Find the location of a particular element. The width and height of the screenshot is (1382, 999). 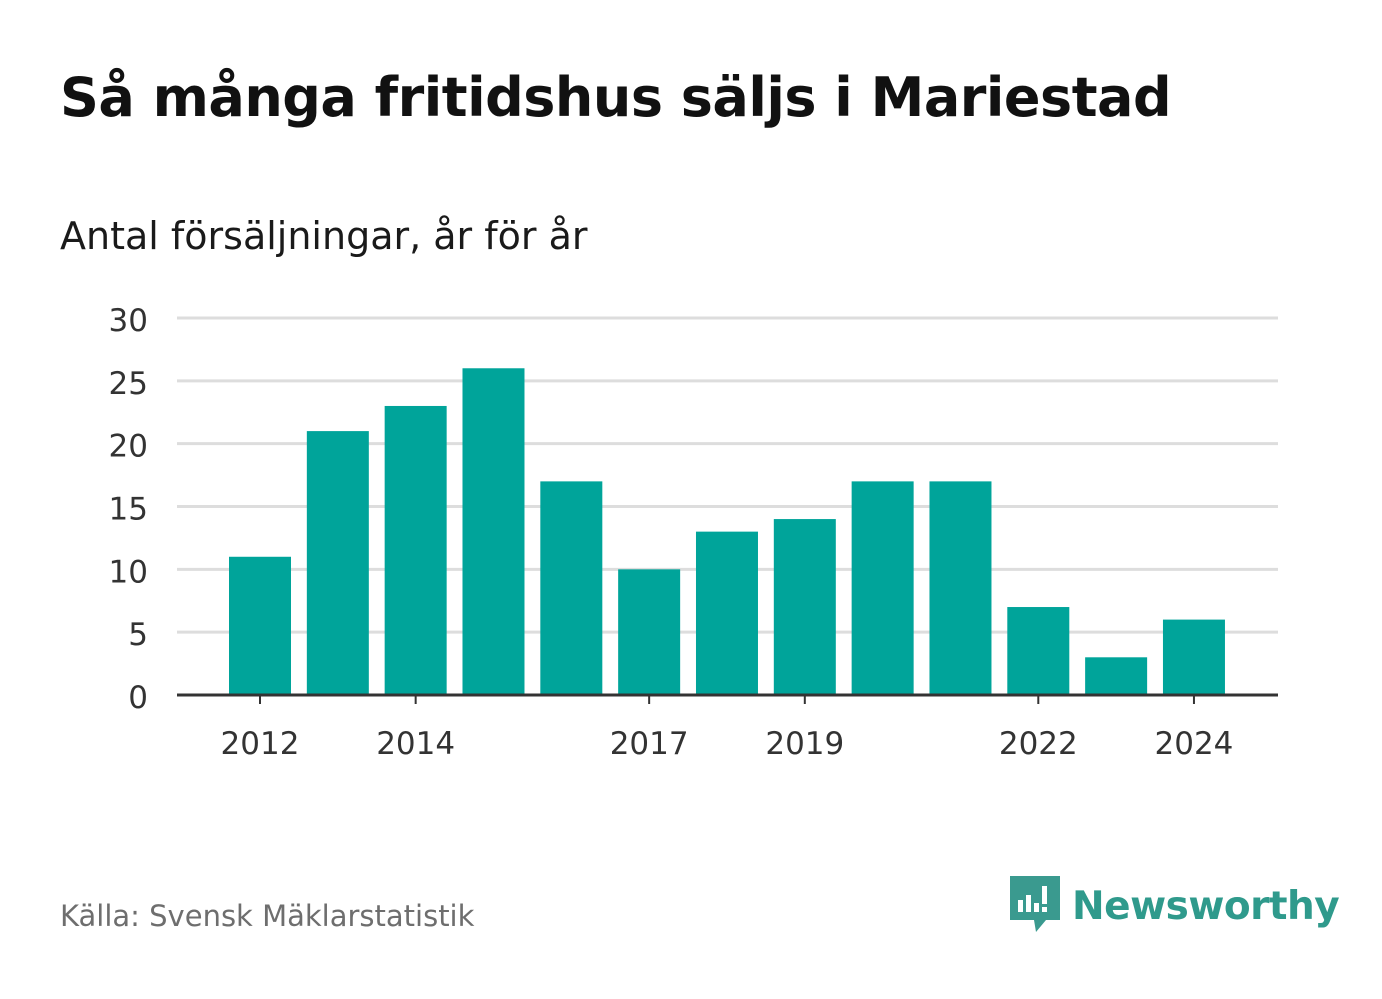

brand-name: Newsworthy is located at coordinates (1206, 906).